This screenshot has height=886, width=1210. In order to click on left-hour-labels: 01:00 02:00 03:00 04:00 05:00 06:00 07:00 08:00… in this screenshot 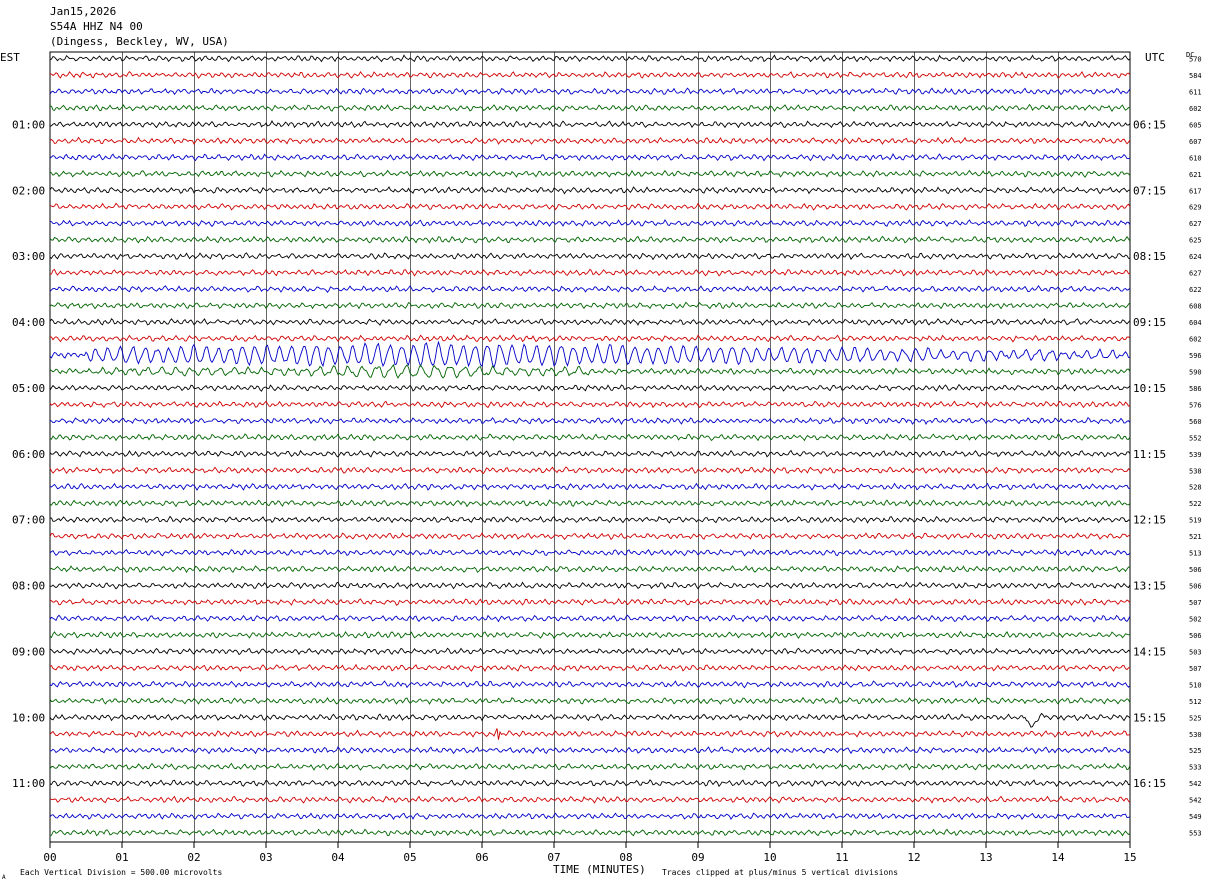, I will do `click(28, 454)`.